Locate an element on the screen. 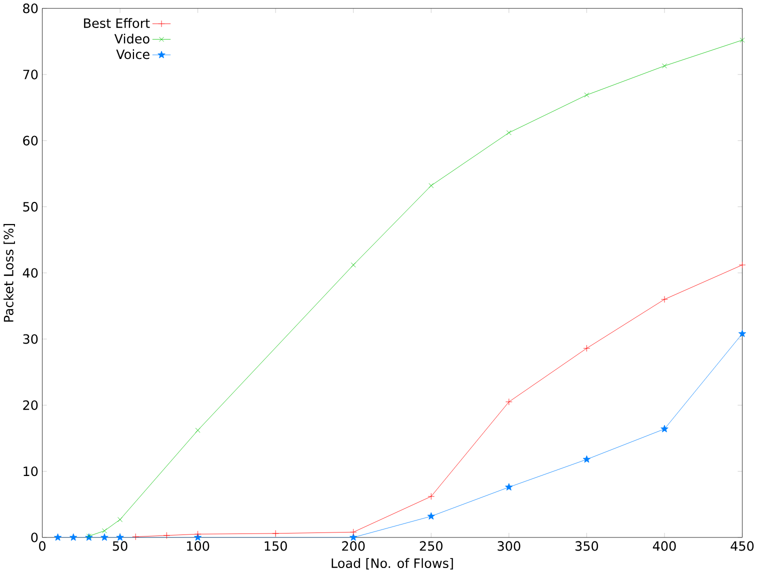  y-tick-label: 50 is located at coordinates (30, 207).